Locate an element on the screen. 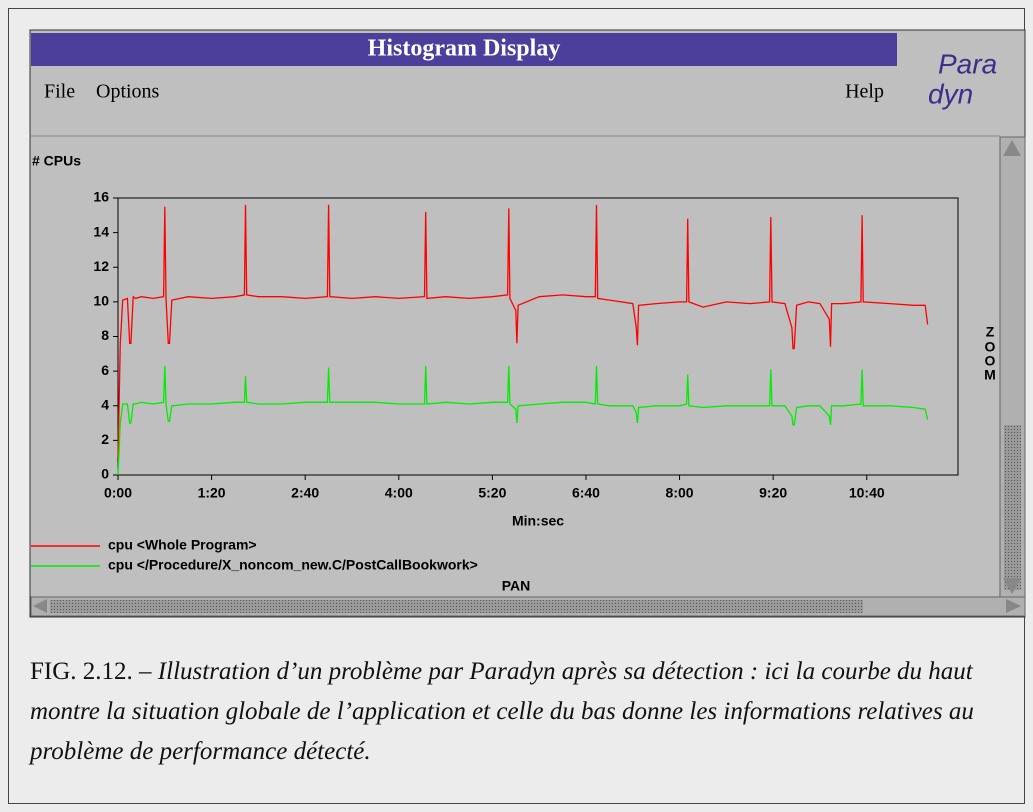 Image resolution: width=1033 pixels, height=812 pixels. x-tick-label: 10:40 is located at coordinates (867, 493).